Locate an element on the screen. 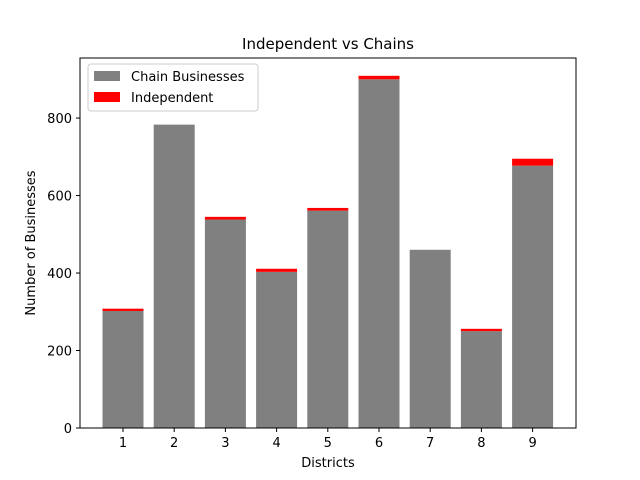 Image resolution: width=640 pixels, height=480 pixels. x-tick-label: 7 is located at coordinates (430, 443).